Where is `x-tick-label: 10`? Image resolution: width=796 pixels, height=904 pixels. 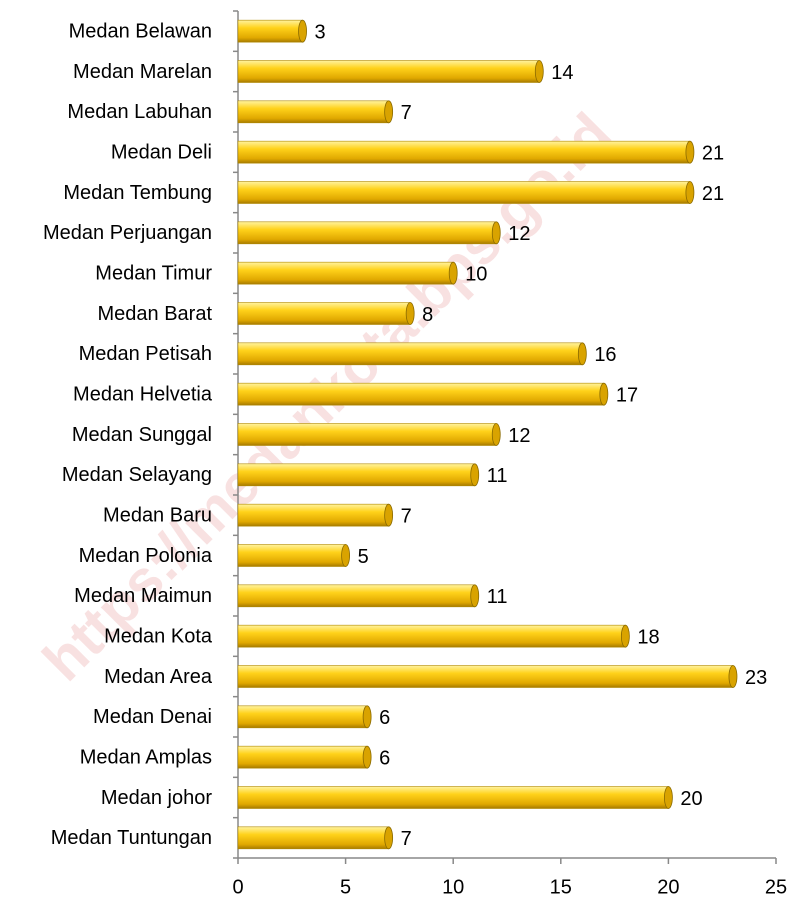 x-tick-label: 10 is located at coordinates (453, 887).